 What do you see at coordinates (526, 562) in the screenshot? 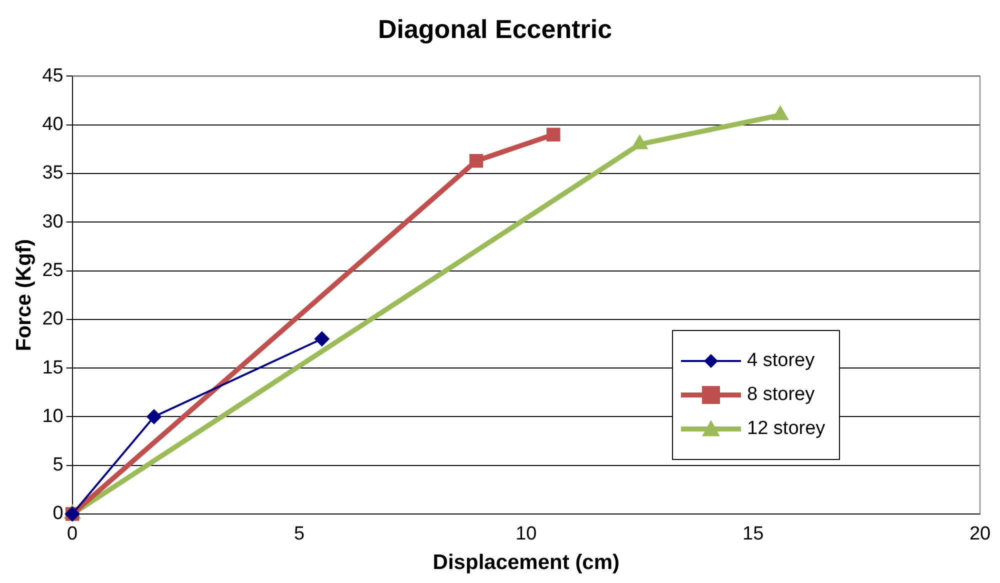
I see `x-axis-title: Displacement (cm)` at bounding box center [526, 562].